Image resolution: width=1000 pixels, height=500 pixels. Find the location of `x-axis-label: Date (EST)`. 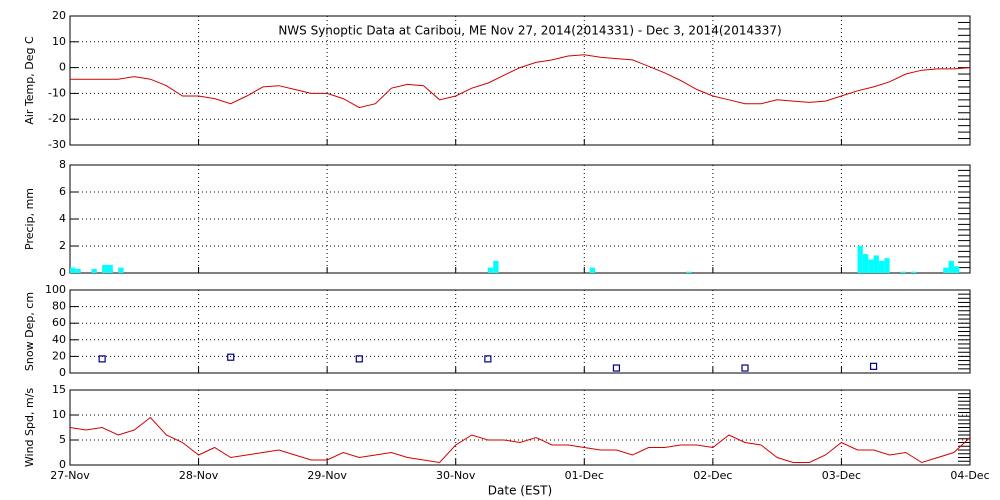

x-axis-label: Date (EST) is located at coordinates (520, 491).